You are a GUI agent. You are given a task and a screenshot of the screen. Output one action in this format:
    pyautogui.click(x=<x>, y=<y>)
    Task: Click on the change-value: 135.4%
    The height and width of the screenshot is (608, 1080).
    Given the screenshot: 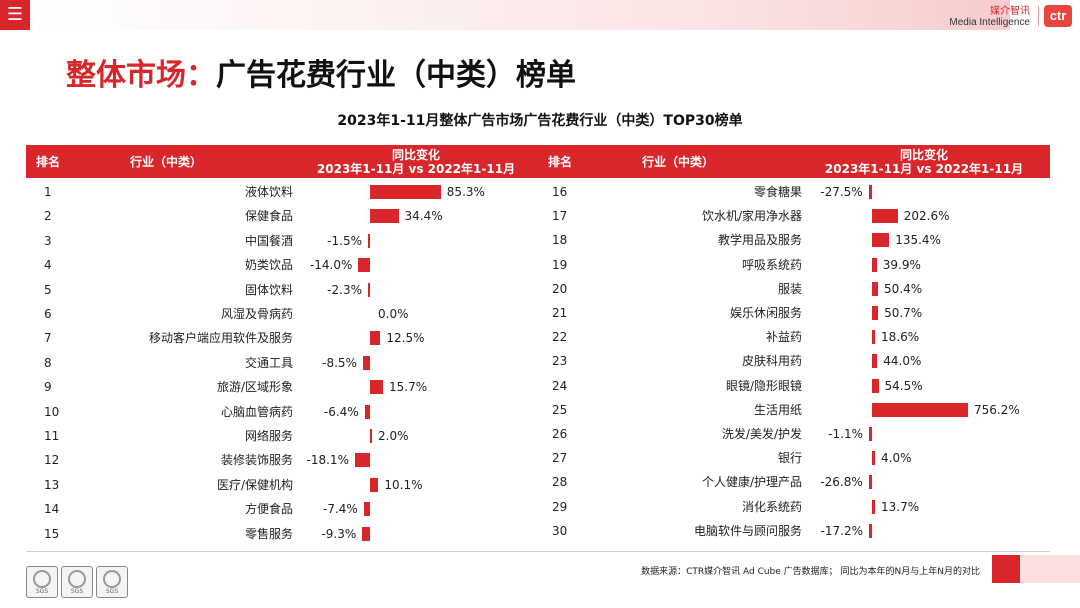 What is the action you would take?
    pyautogui.click(x=918, y=240)
    